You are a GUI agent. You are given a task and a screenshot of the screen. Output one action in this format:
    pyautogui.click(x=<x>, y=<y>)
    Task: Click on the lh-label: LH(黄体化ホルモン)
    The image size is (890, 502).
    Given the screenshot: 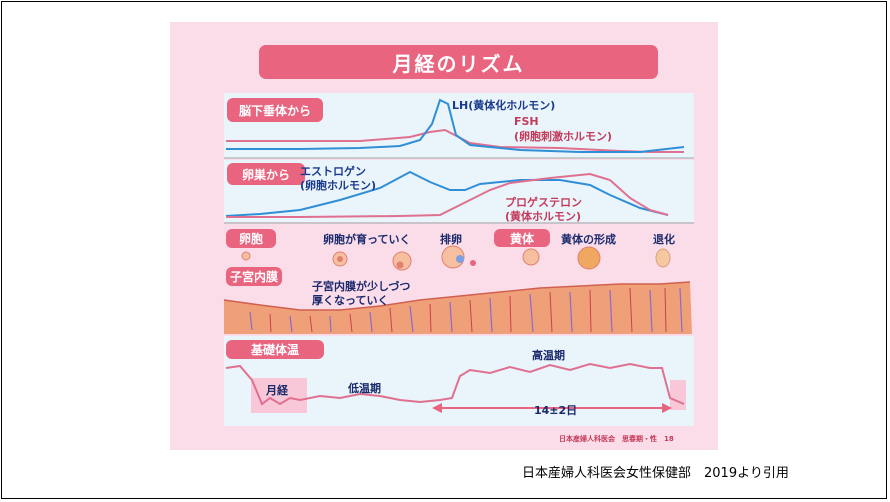 What is the action you would take?
    pyautogui.click(x=504, y=105)
    